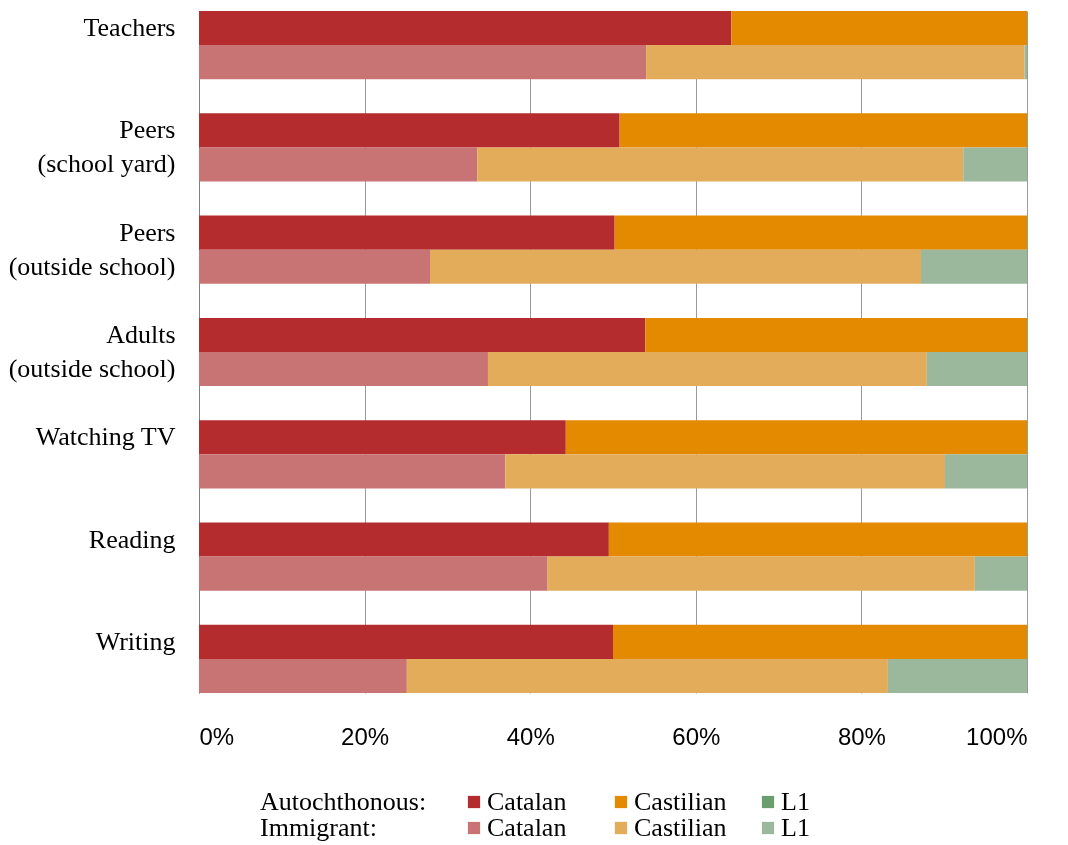  I want to click on x-tick-label: 0%, so click(217, 736).